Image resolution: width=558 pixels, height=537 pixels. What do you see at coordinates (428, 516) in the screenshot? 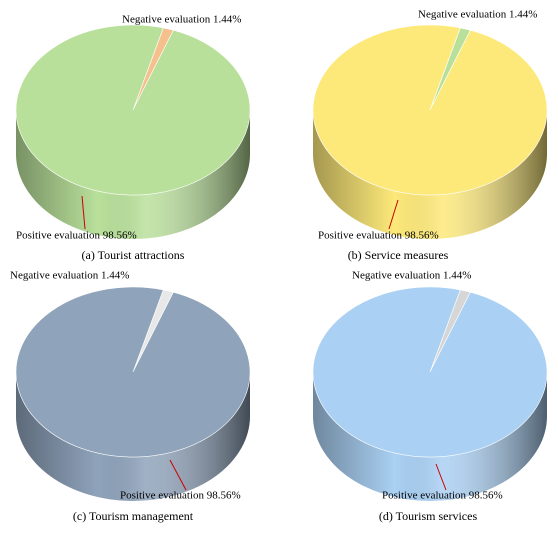
I see `chart-title: (d) Tourism services` at bounding box center [428, 516].